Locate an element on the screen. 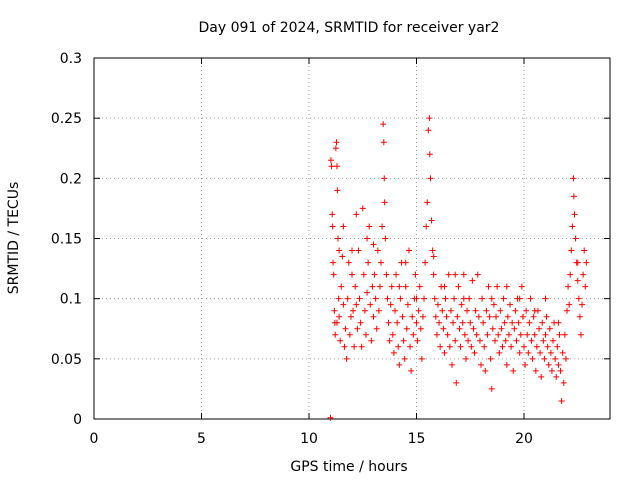 The image size is (640, 480). y-tick-label: 0.25 is located at coordinates (66, 119).